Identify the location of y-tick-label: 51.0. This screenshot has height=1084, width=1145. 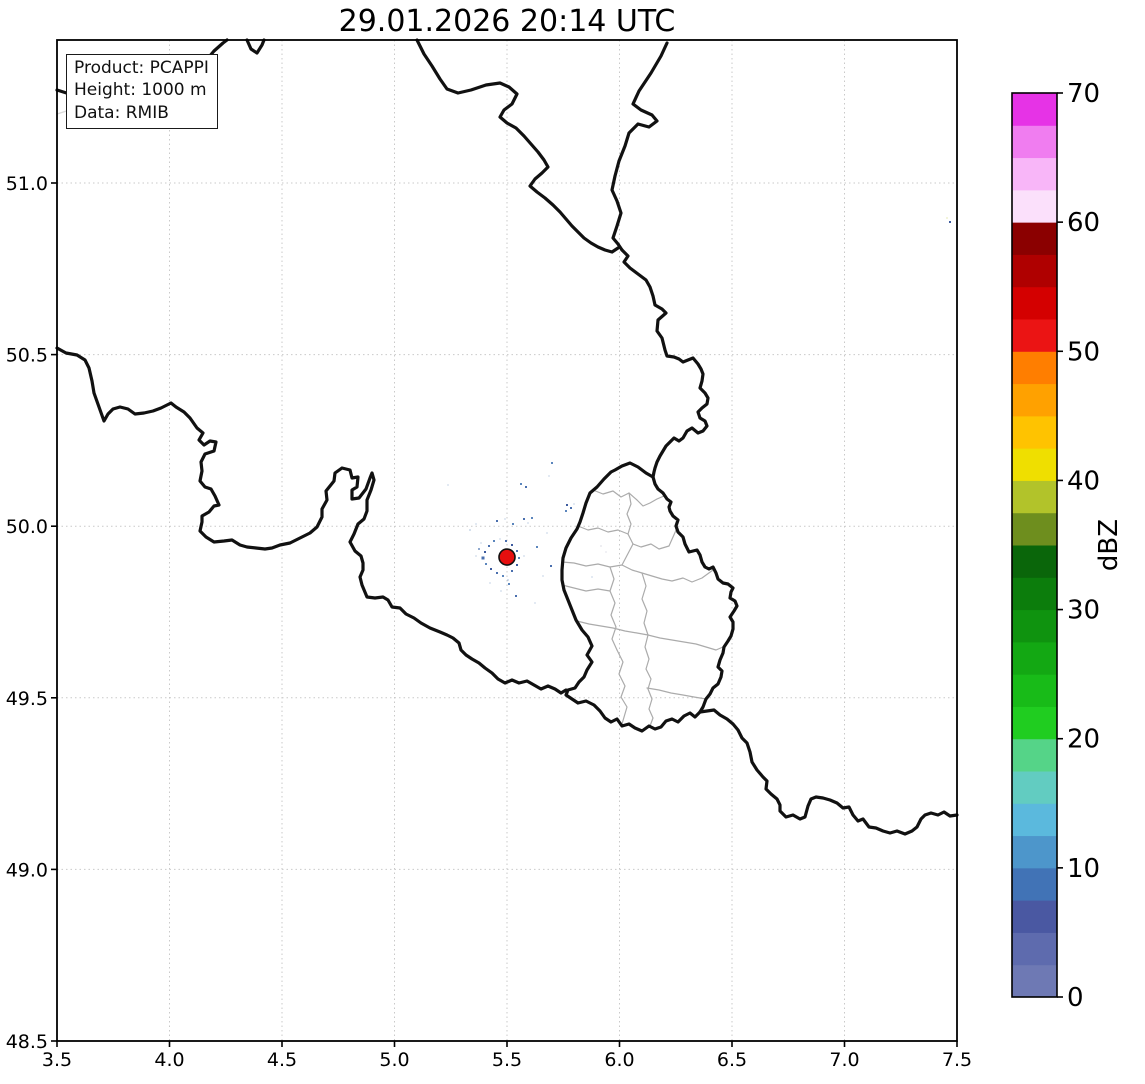
(27, 184).